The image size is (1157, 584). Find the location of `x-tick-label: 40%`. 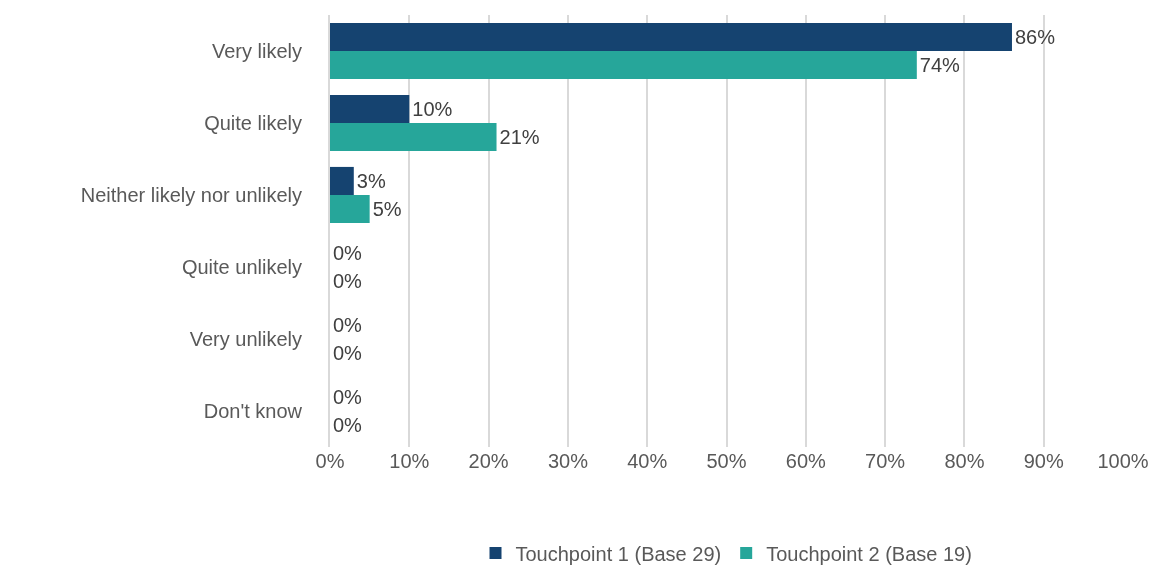

x-tick-label: 40% is located at coordinates (647, 461).